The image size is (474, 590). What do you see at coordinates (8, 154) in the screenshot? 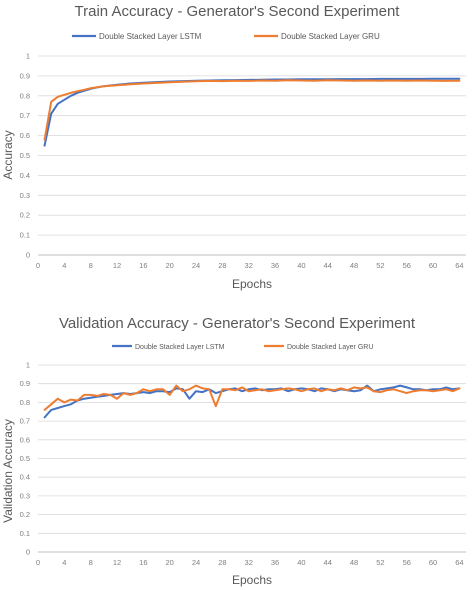
I see `y-axis-title: Accuracy` at bounding box center [8, 154].